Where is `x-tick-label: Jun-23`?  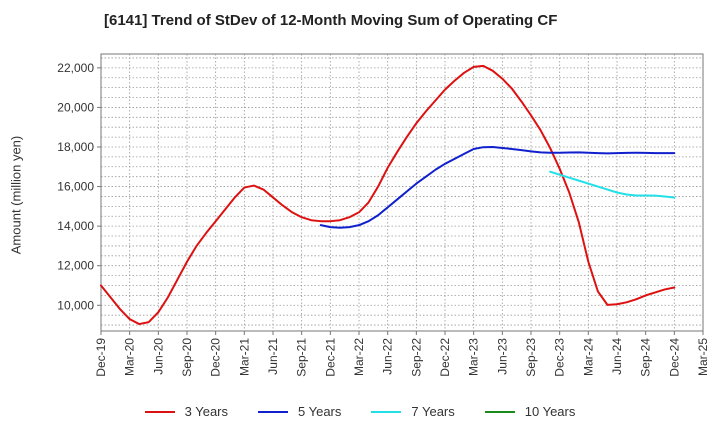
x-tick-label: Jun-23 is located at coordinates (502, 356).